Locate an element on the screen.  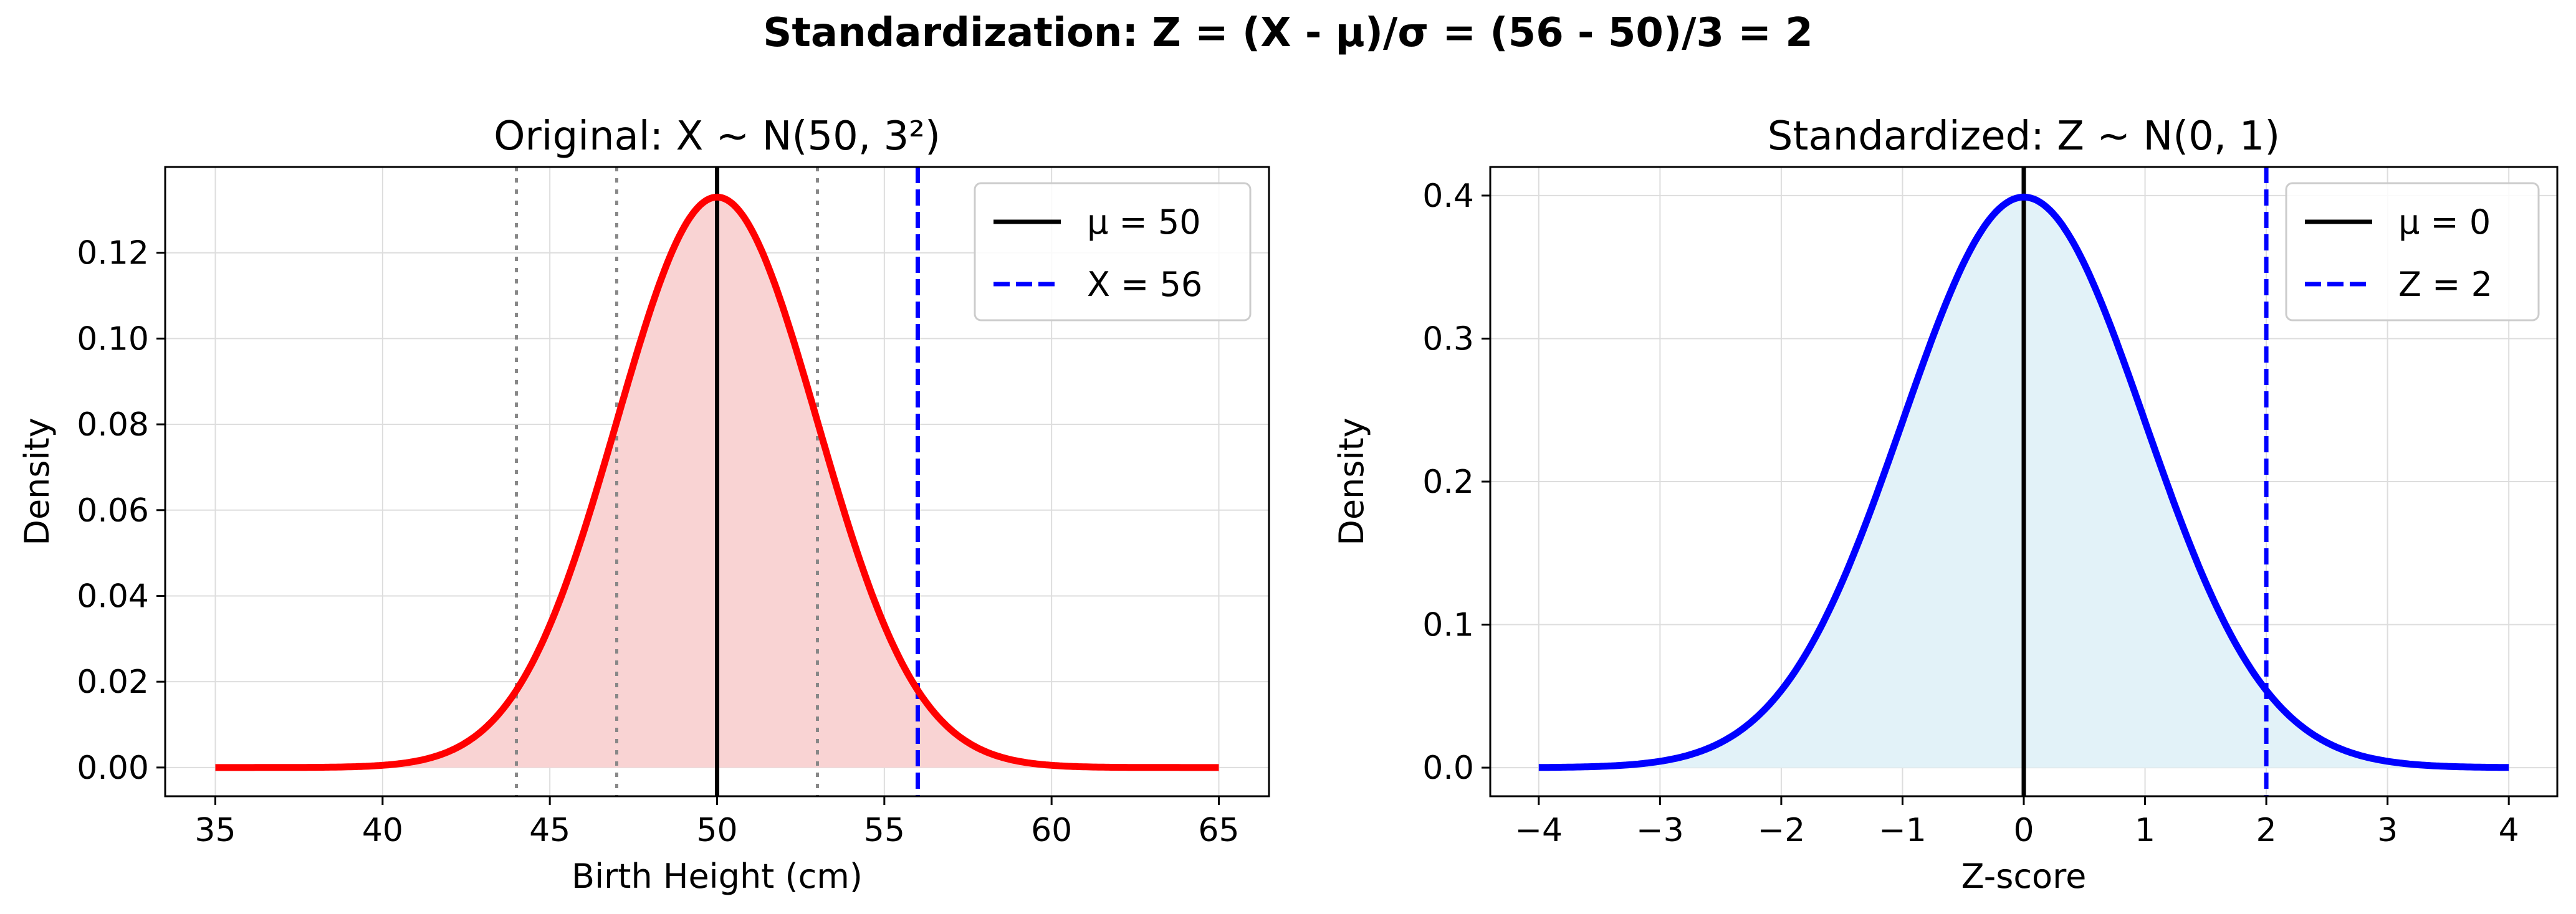
y-tick-label: 0.02 is located at coordinates (113, 682).